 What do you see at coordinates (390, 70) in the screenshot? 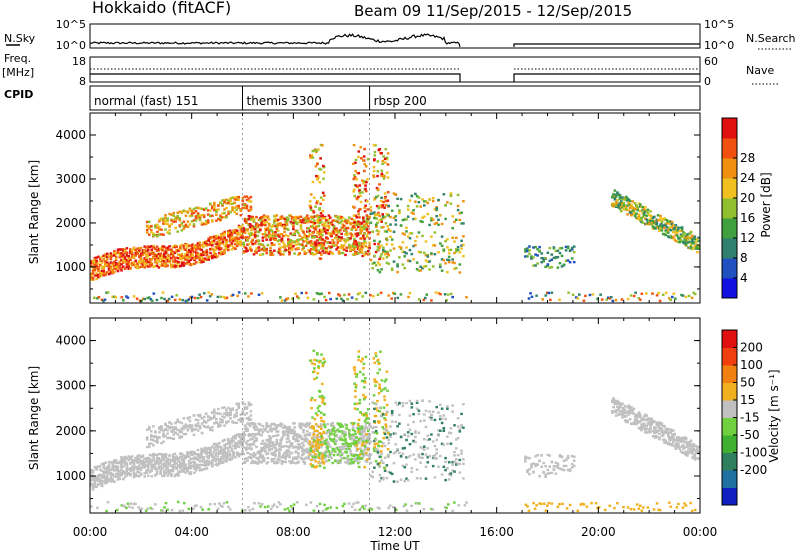
I see `freq-strip: Freq. [MHz] 18 8 60 0 Nave` at bounding box center [390, 70].